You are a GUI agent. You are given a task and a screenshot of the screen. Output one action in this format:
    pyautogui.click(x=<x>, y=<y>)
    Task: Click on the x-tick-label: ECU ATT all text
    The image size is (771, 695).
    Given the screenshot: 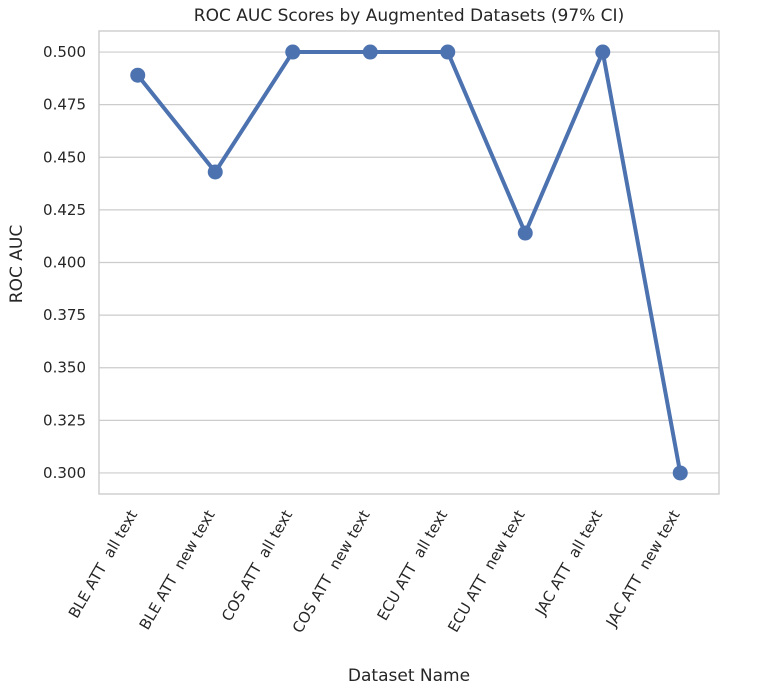 What is the action you would take?
    pyautogui.click(x=412, y=565)
    